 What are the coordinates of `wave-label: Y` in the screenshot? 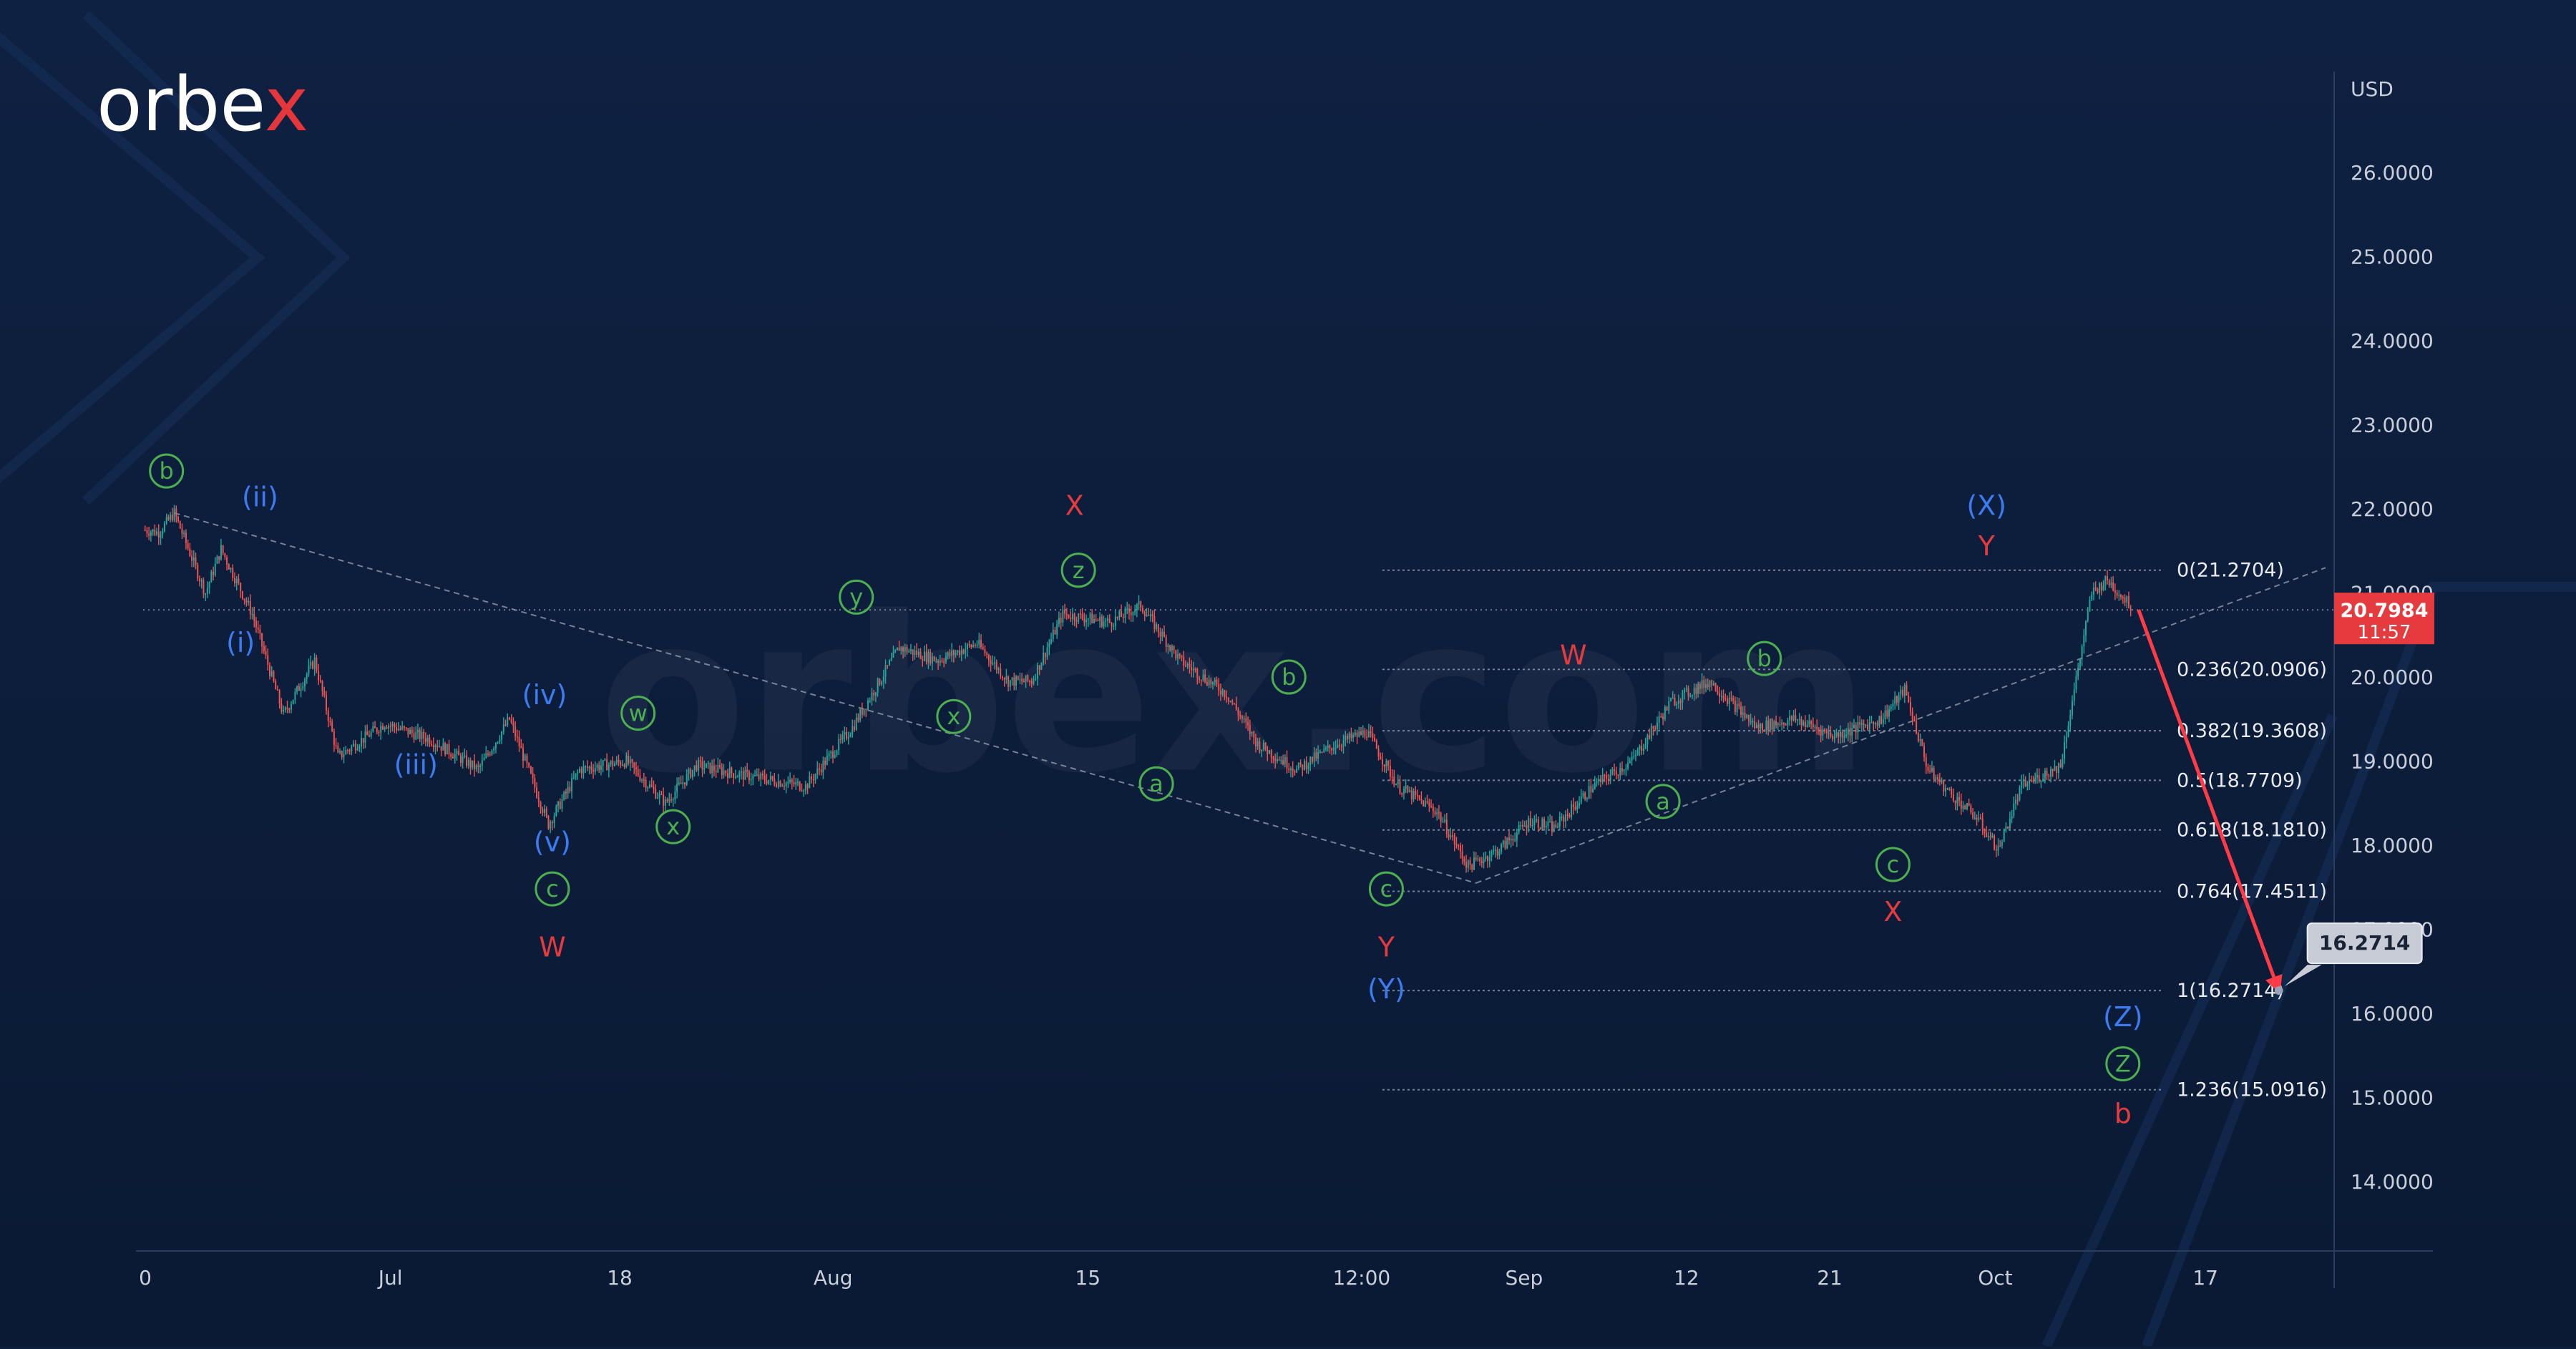 It's located at (1987, 546).